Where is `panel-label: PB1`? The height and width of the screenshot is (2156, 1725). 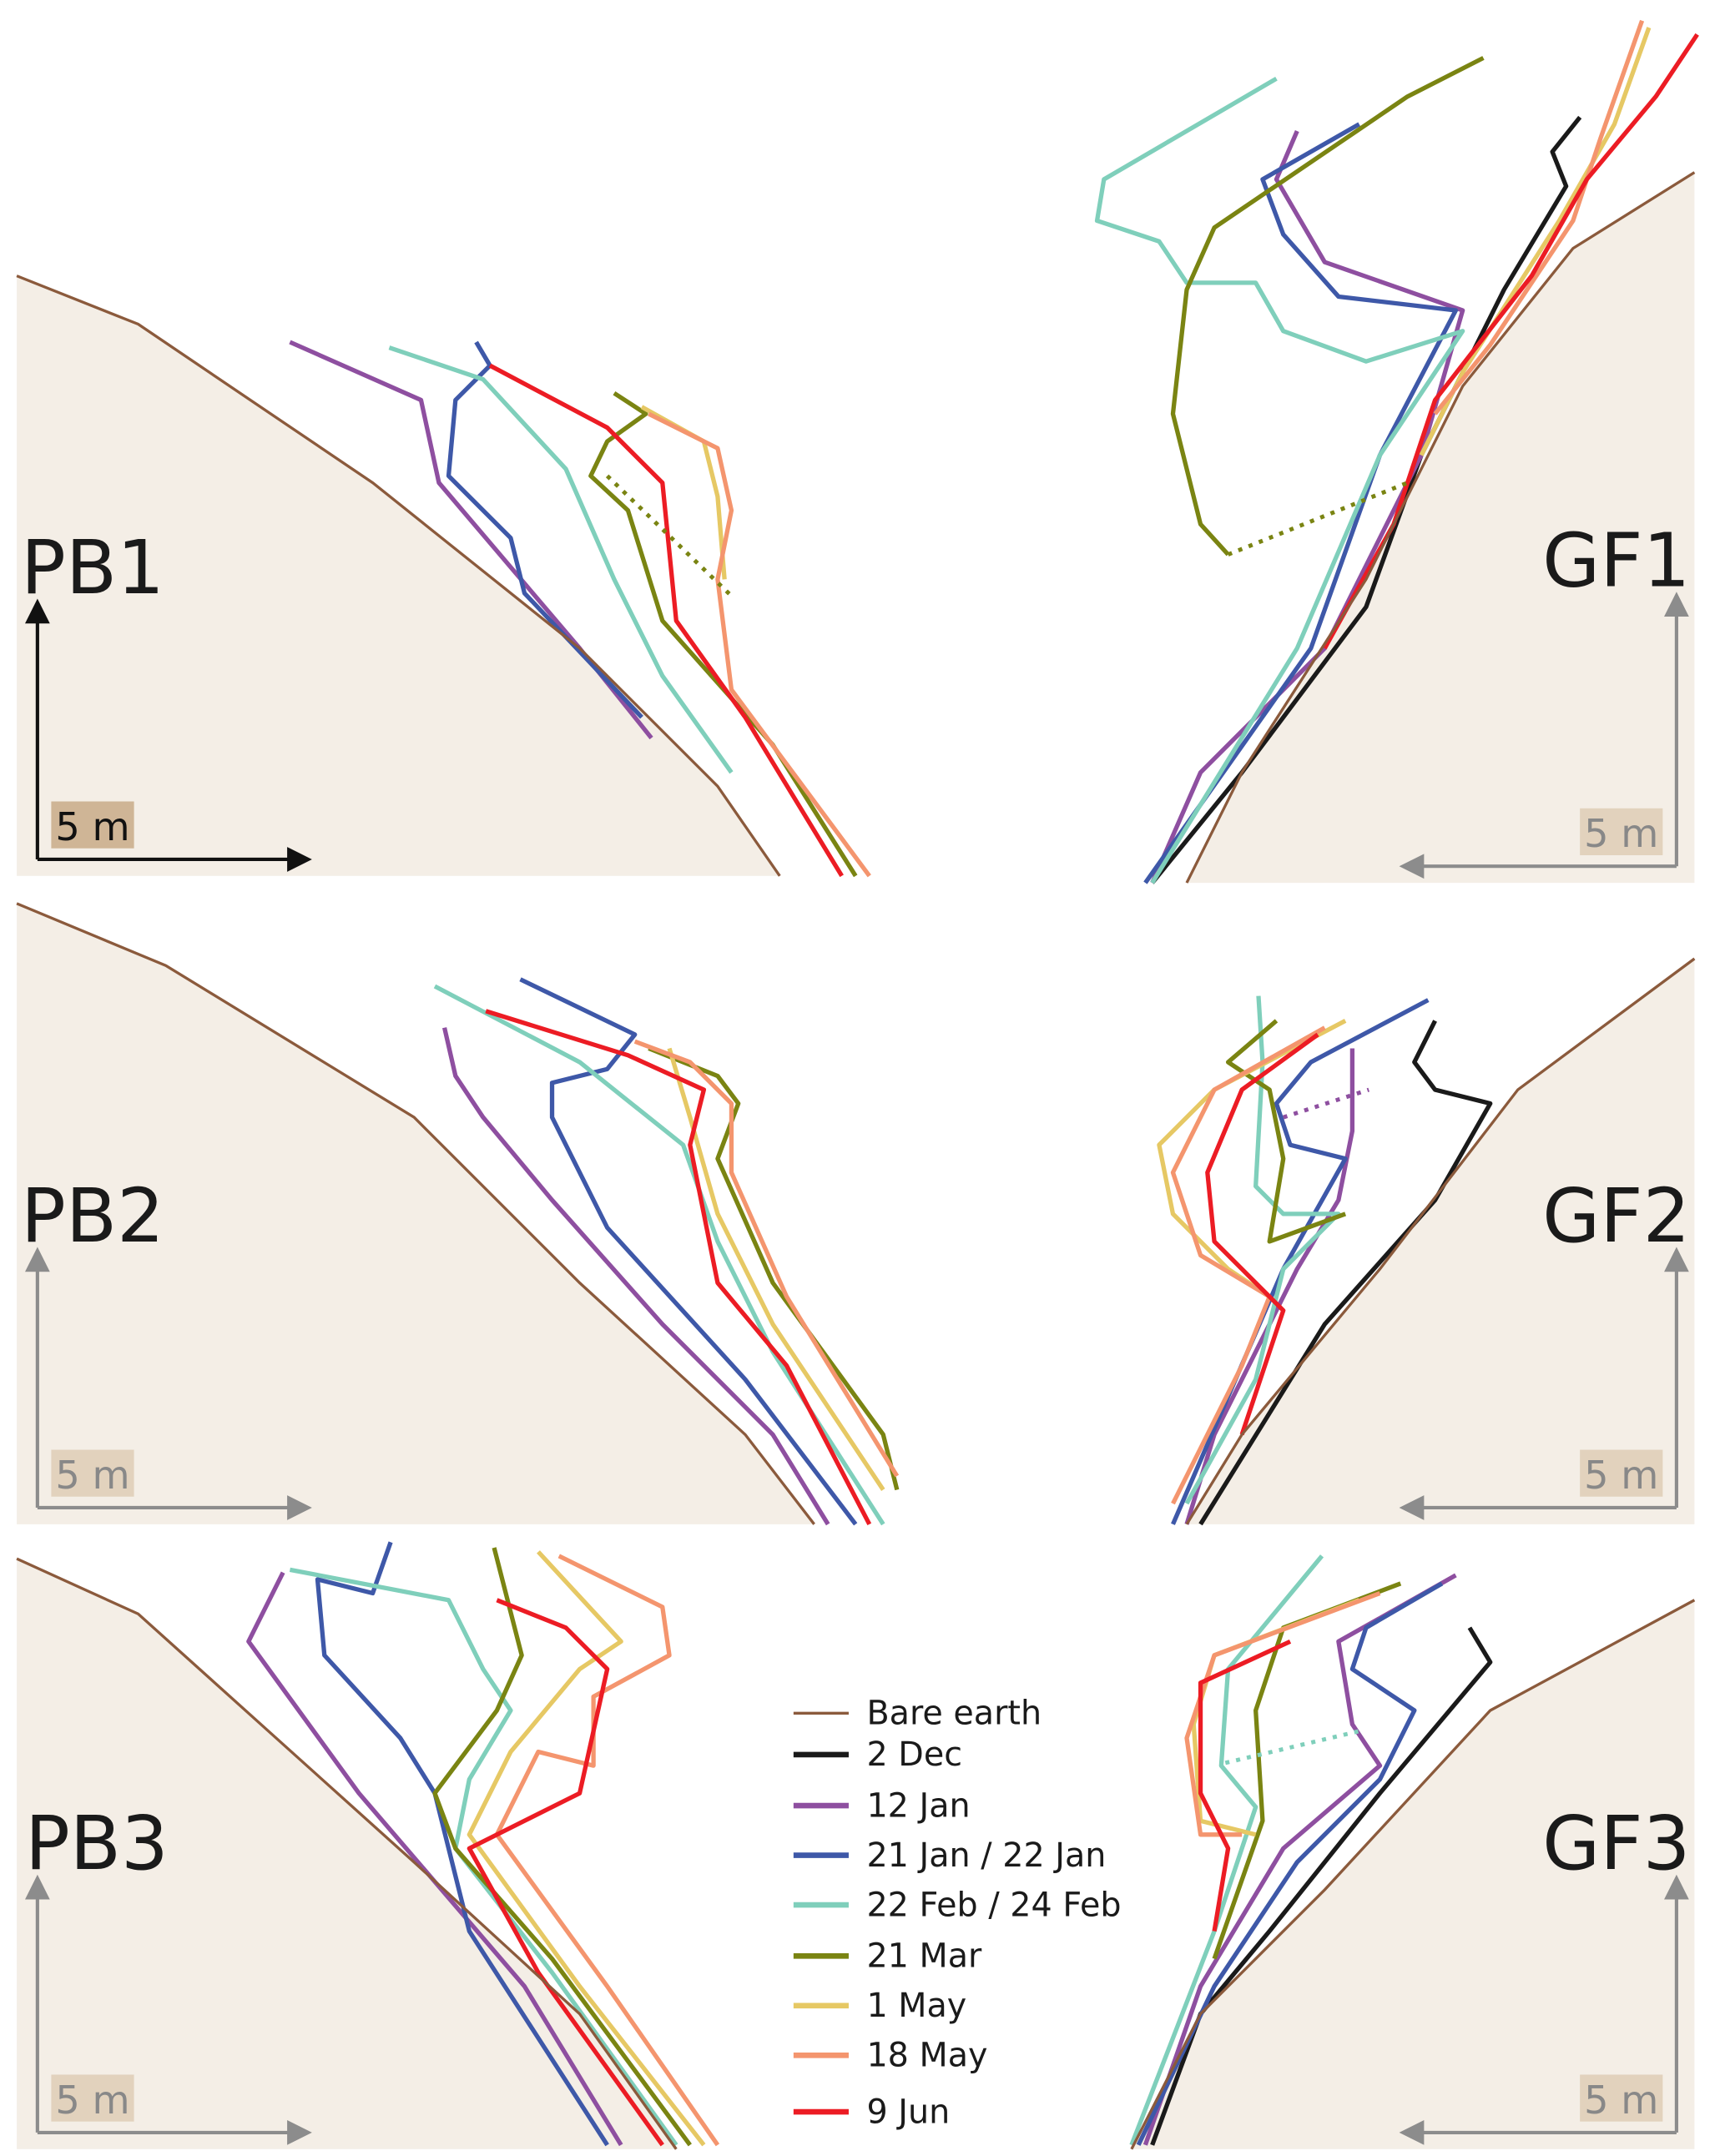 panel-label: PB1 is located at coordinates (93, 568).